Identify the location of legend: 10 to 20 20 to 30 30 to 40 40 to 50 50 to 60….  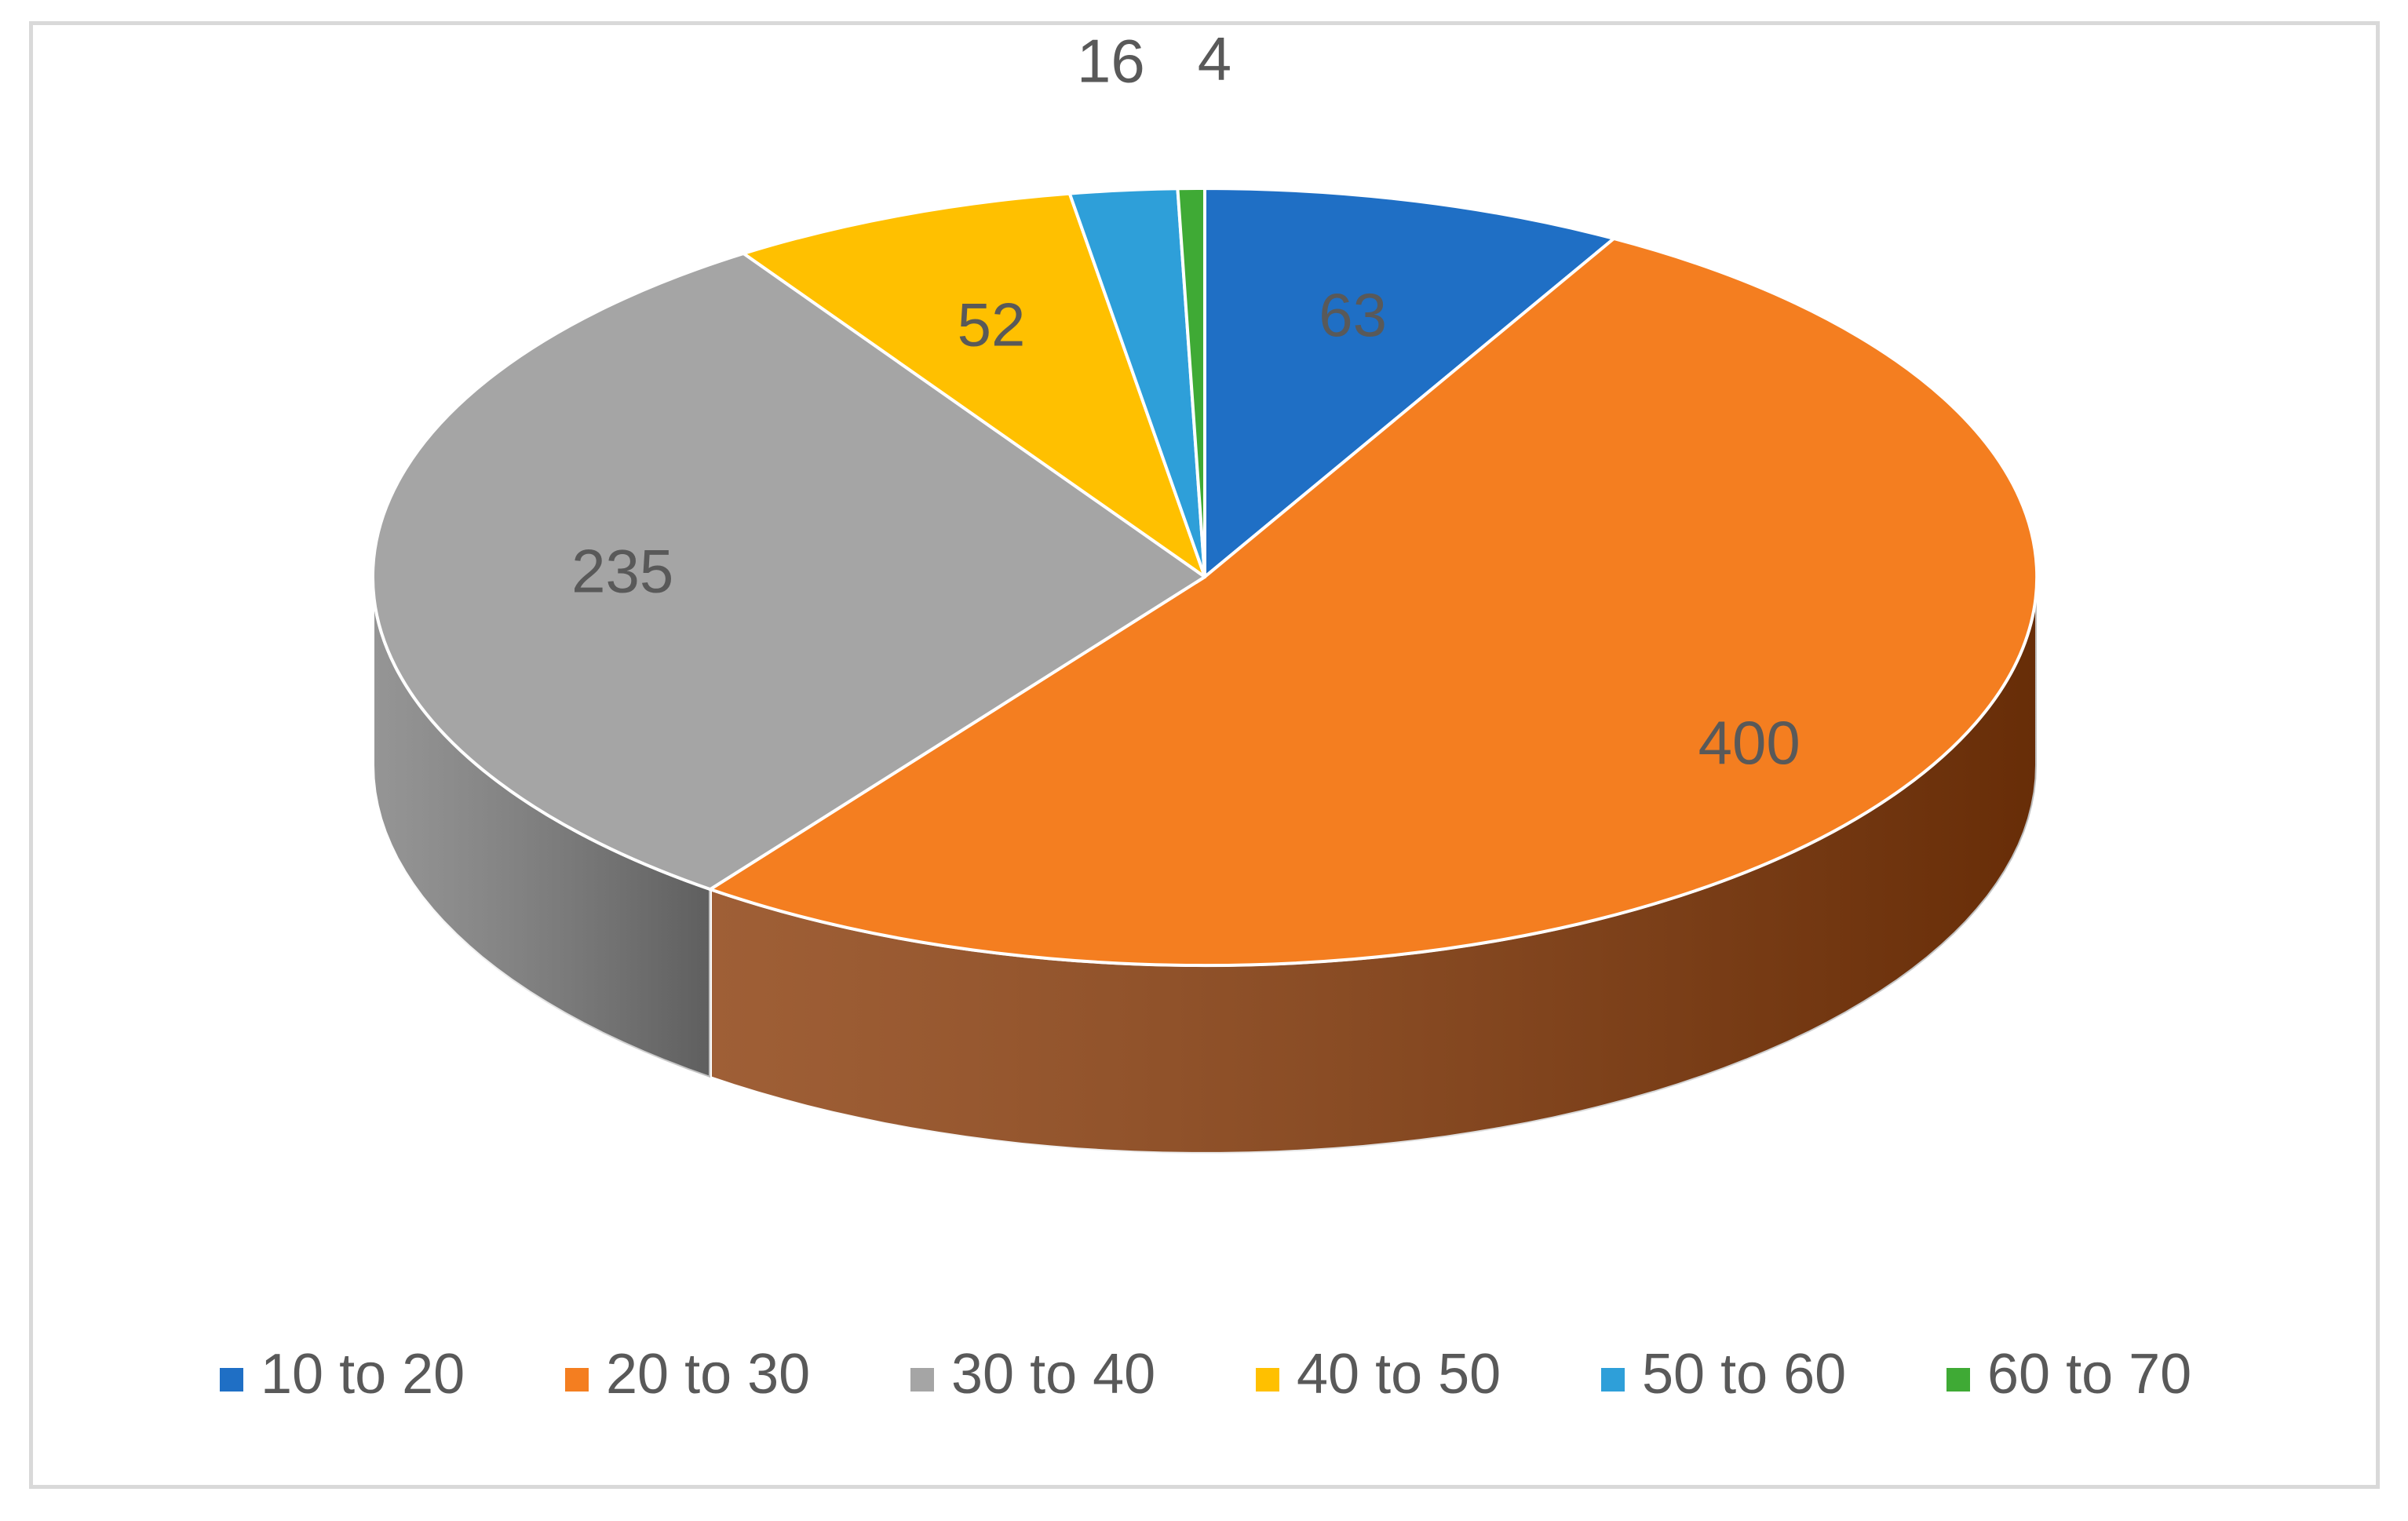
(1205, 1374).